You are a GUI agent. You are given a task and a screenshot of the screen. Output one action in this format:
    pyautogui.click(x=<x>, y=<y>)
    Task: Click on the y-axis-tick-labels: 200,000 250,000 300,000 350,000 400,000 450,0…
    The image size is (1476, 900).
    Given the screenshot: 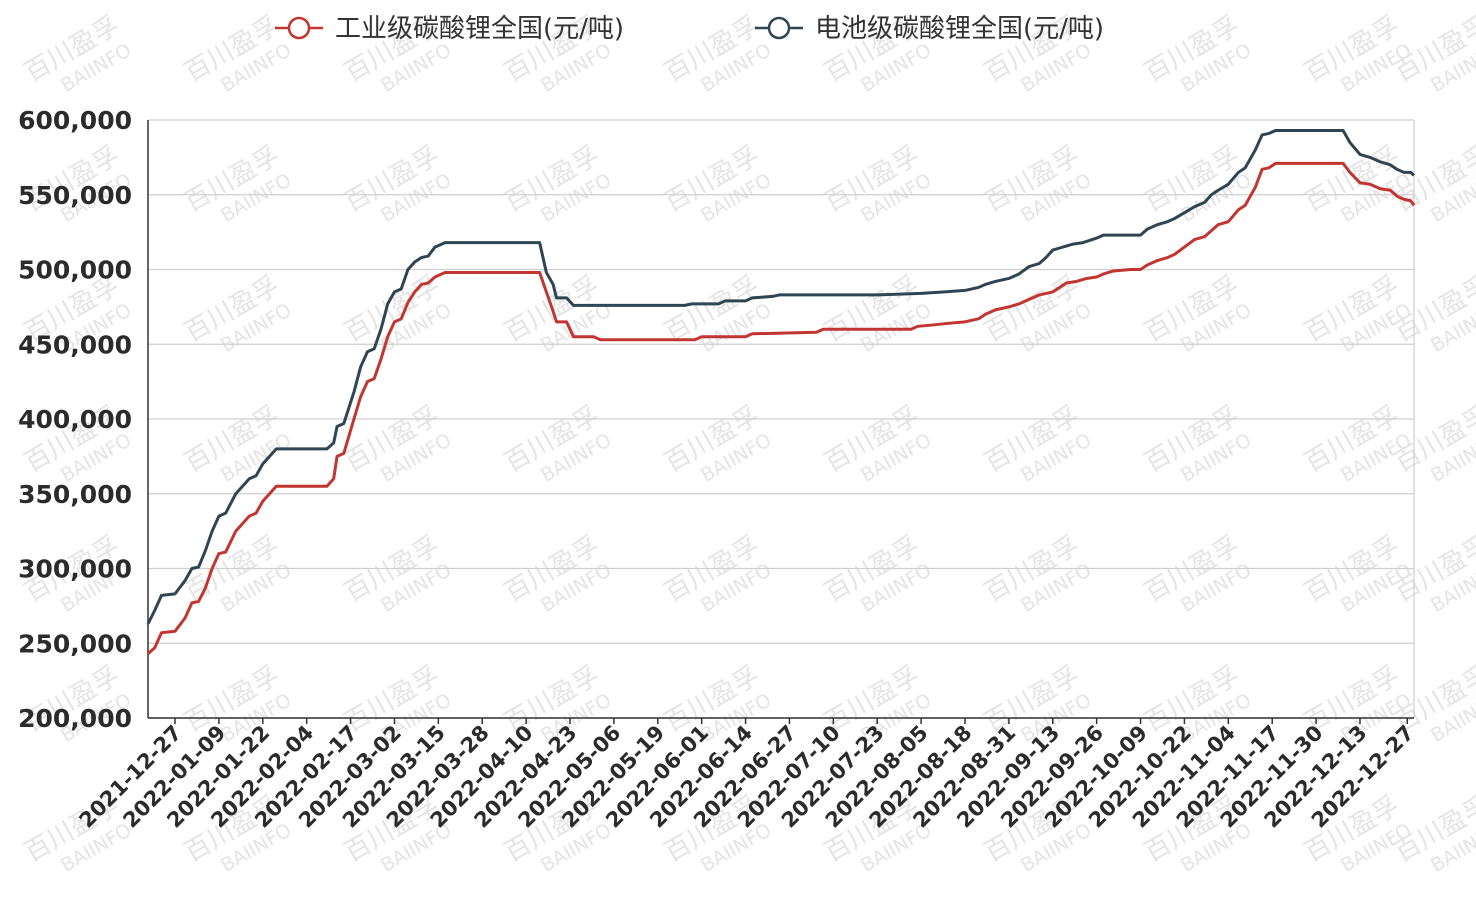 What is the action you would take?
    pyautogui.click(x=75, y=419)
    